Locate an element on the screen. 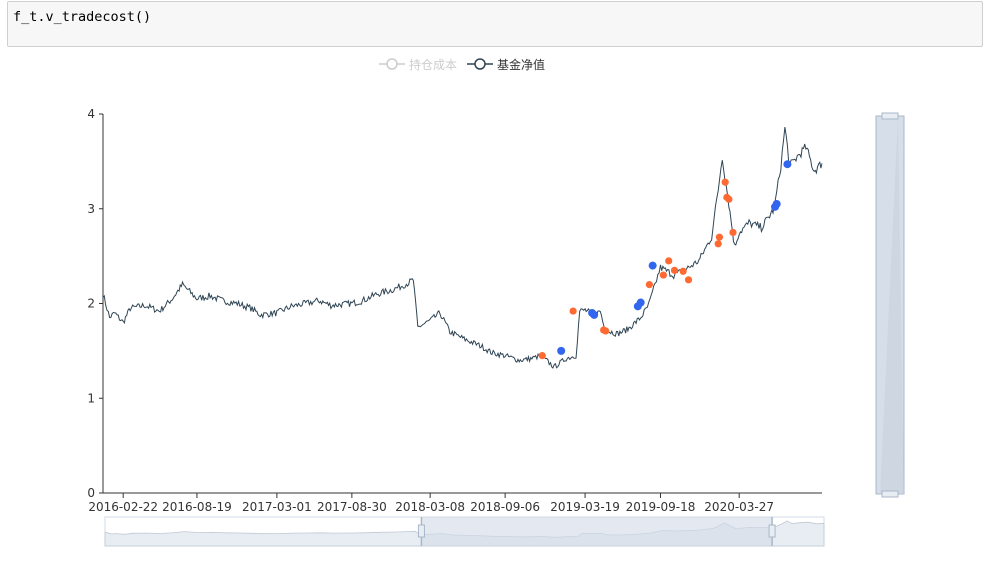  x-tick-label: 2018-03-08 is located at coordinates (430, 507).